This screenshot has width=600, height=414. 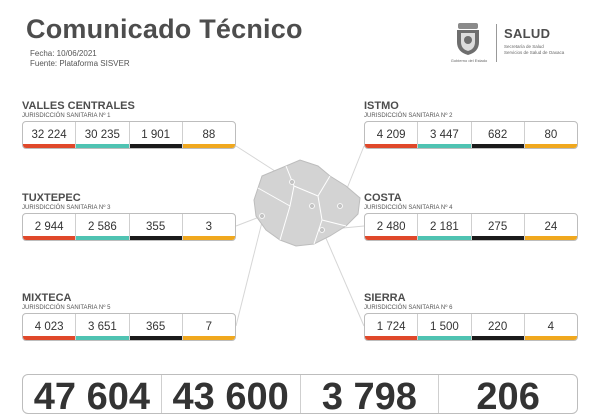 I want to click on region-name: MIXTECA, so click(x=47, y=298).